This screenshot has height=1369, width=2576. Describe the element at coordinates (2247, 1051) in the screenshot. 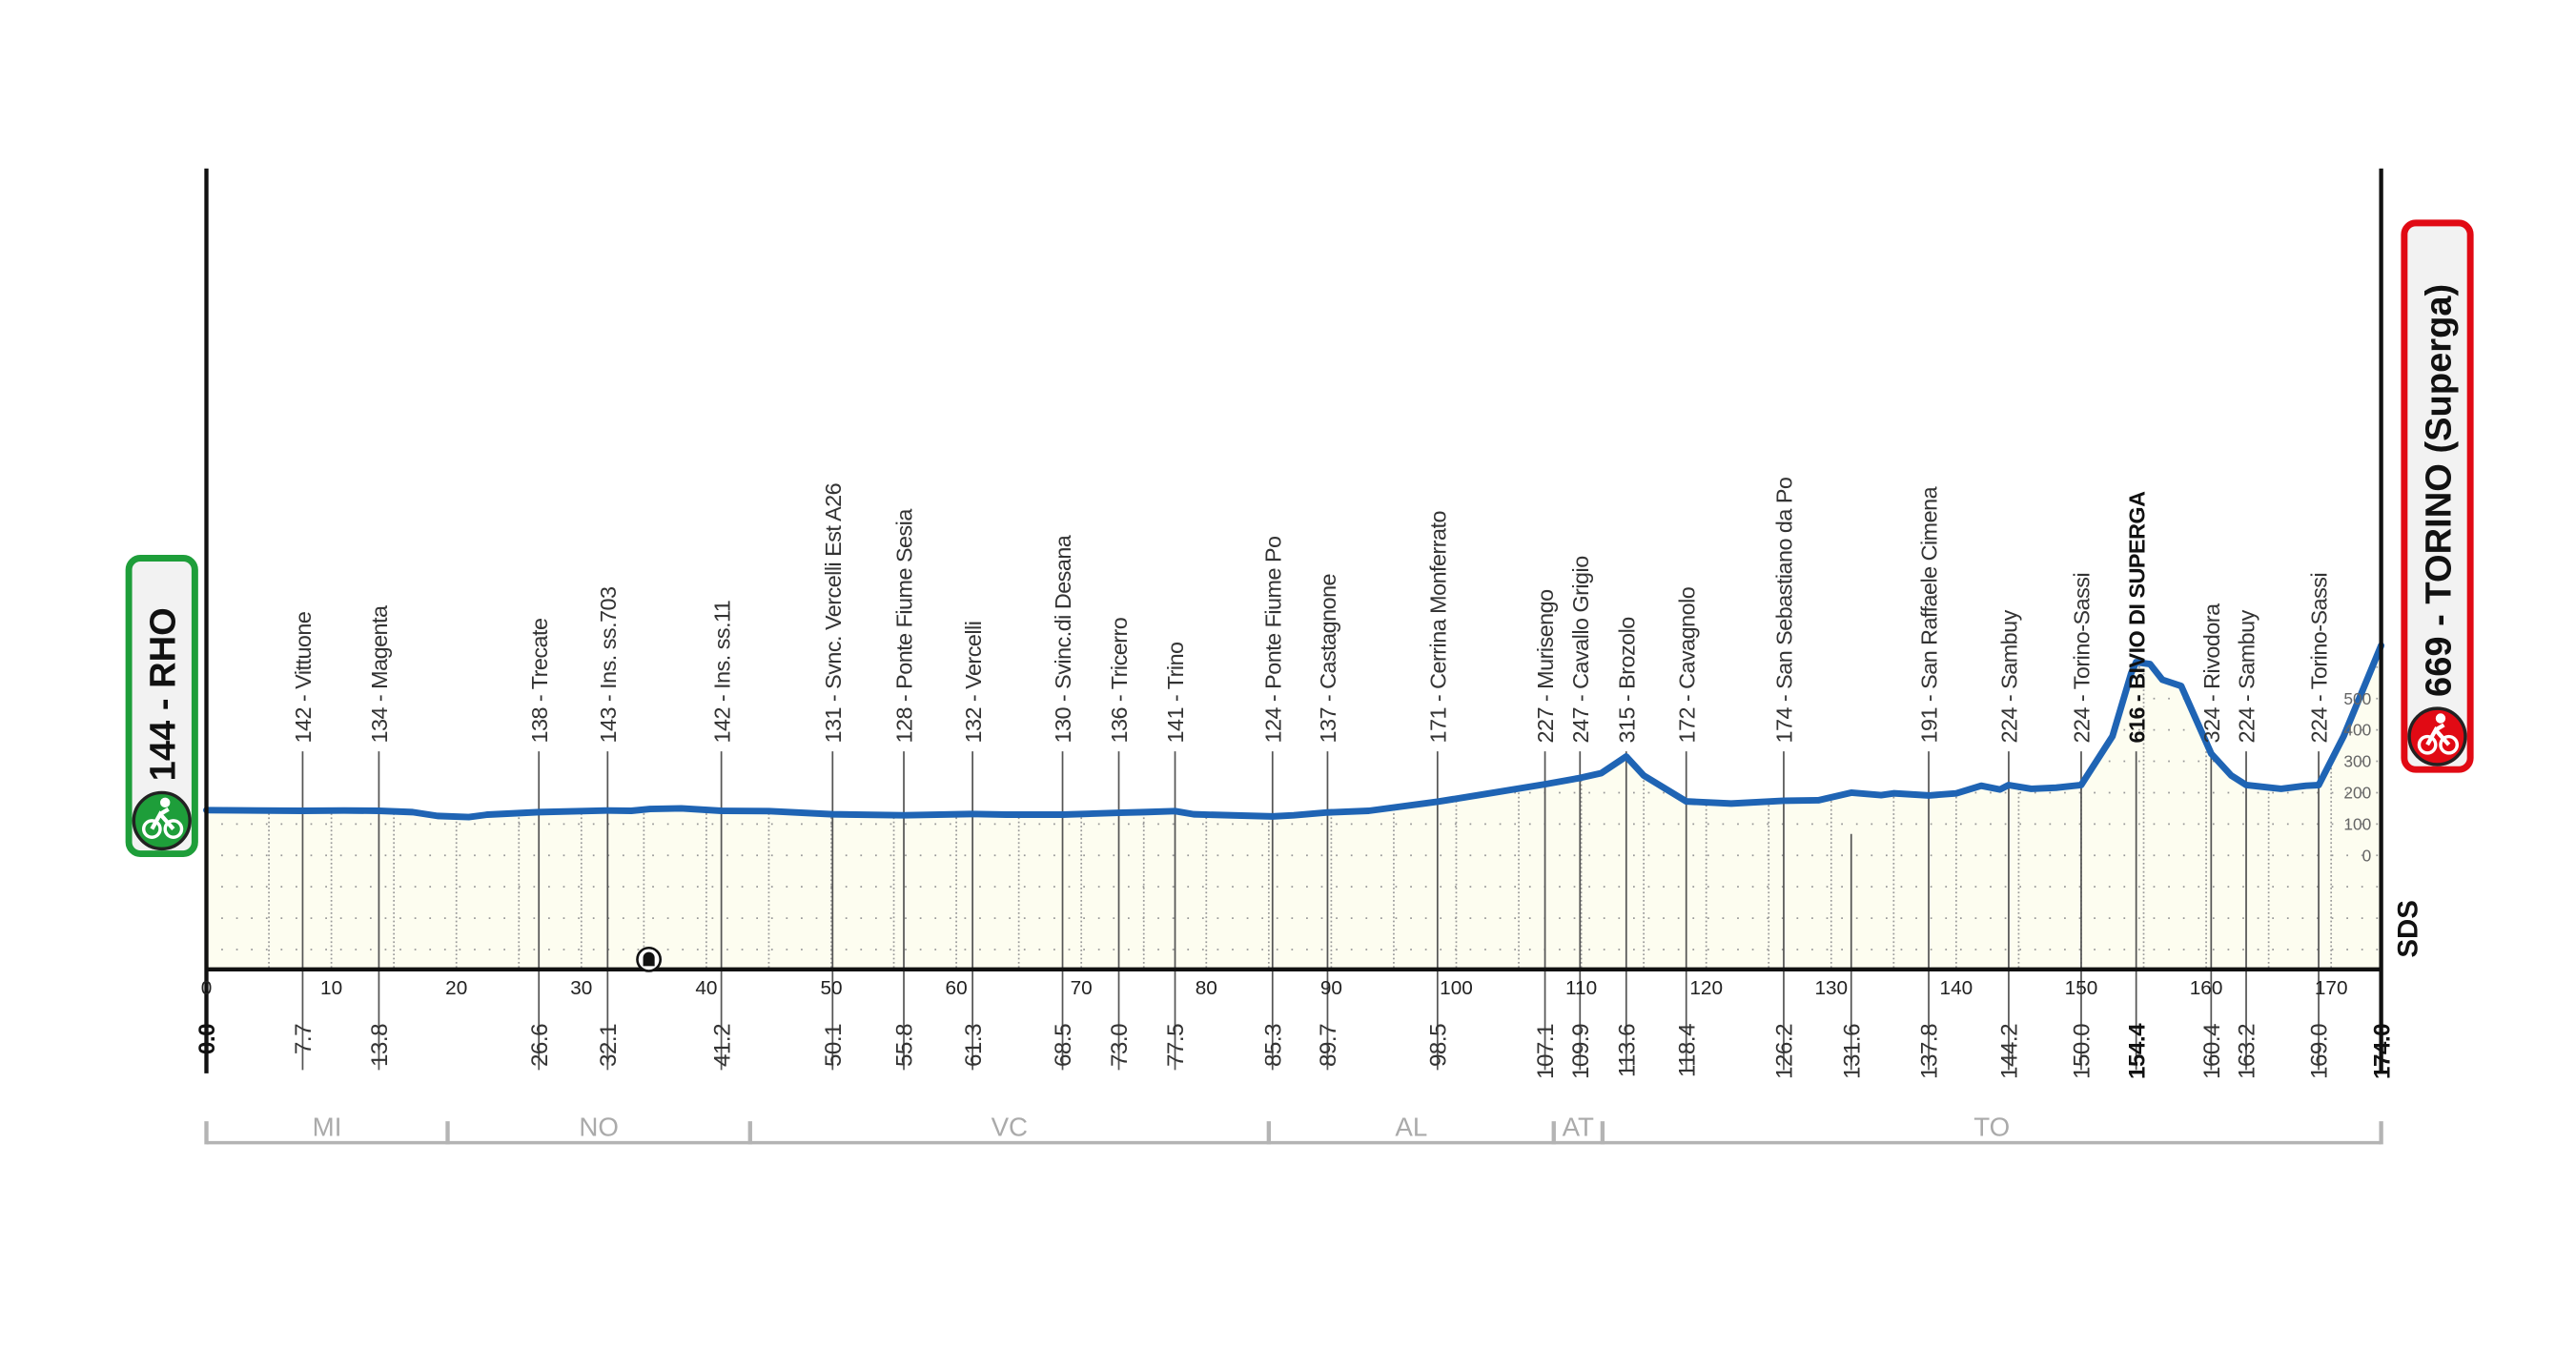

I see `waypoint-km: 163.2` at that location.